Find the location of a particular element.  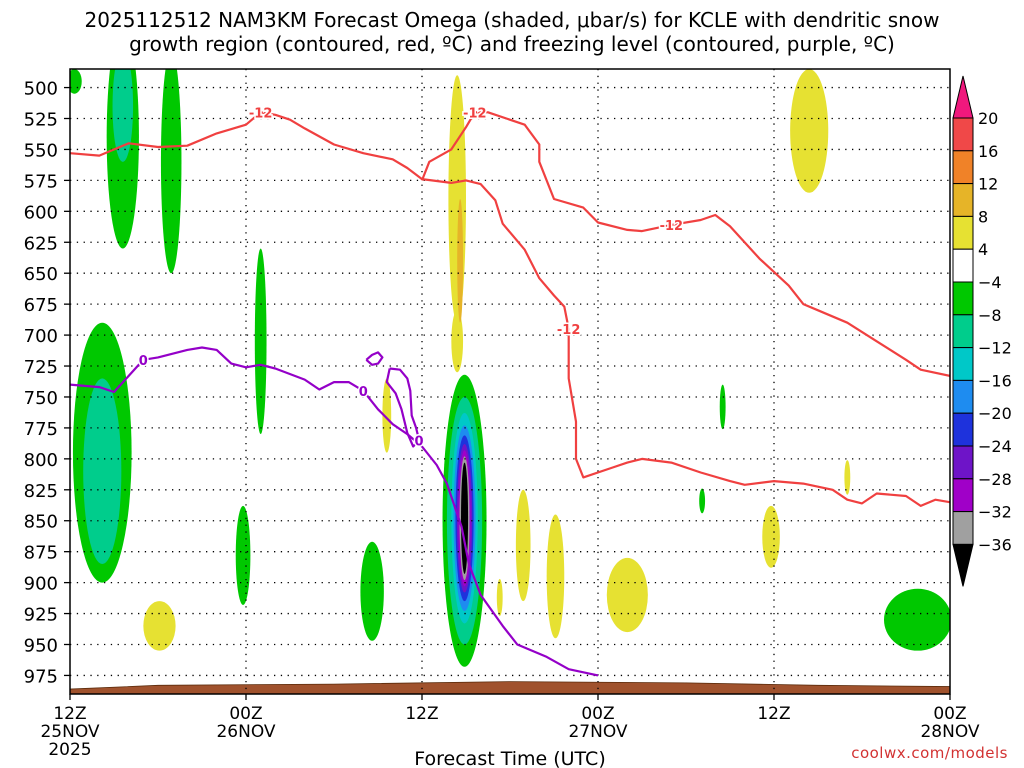

y-tick-label-800: 800 is located at coordinates (41, 460).